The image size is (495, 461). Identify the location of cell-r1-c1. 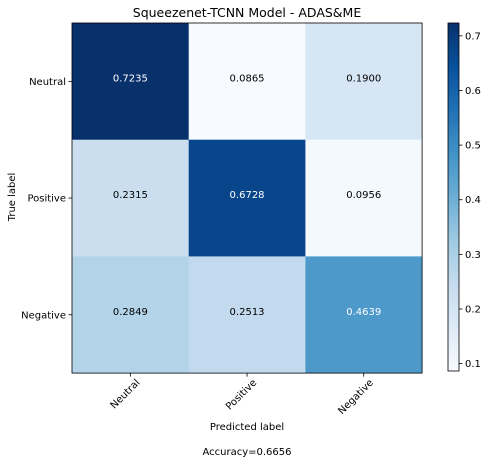
(247, 198).